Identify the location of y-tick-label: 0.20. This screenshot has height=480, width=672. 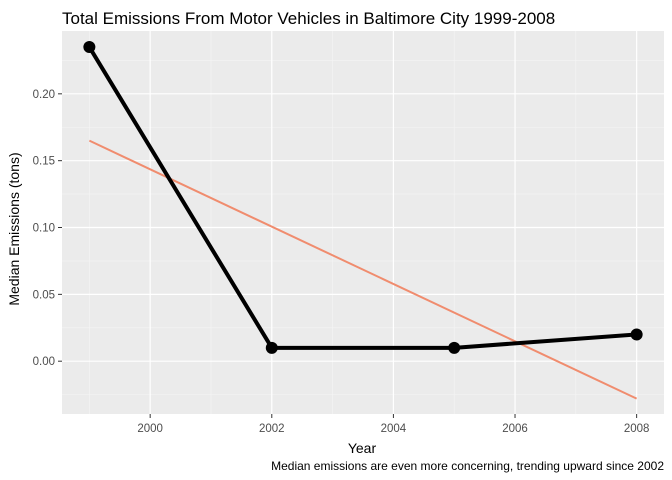
(44, 95).